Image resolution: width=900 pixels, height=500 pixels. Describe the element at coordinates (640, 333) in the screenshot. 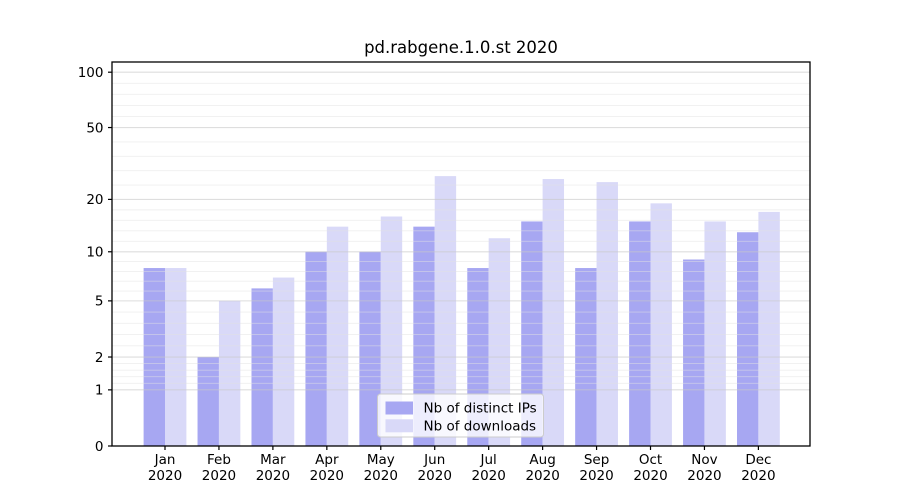

I see `bar-distinct-ips-oct` at that location.